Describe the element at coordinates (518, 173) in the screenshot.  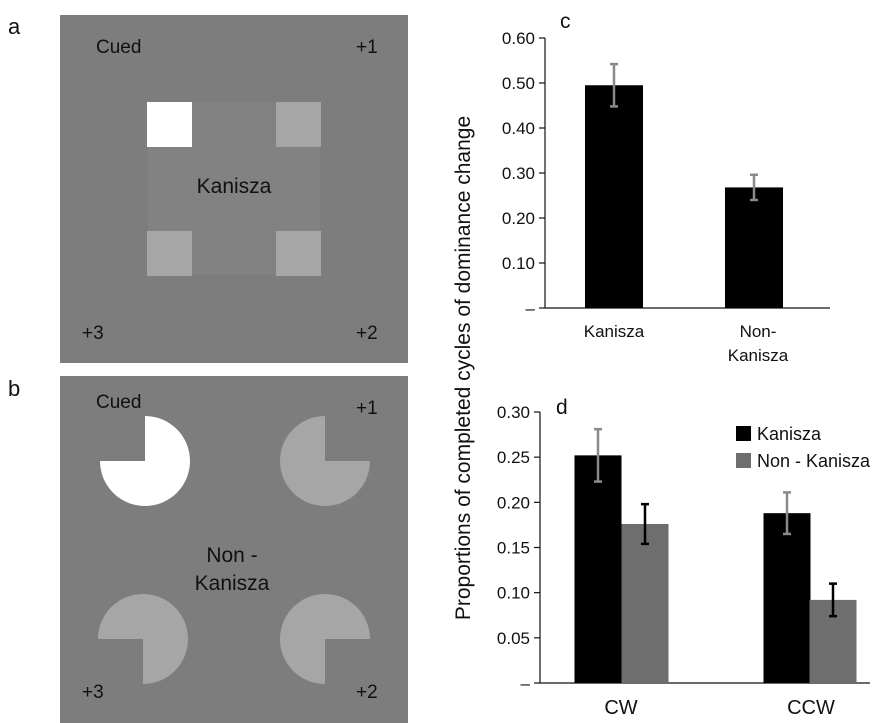
I see `chart-c-y-tick-label: 0.30` at that location.